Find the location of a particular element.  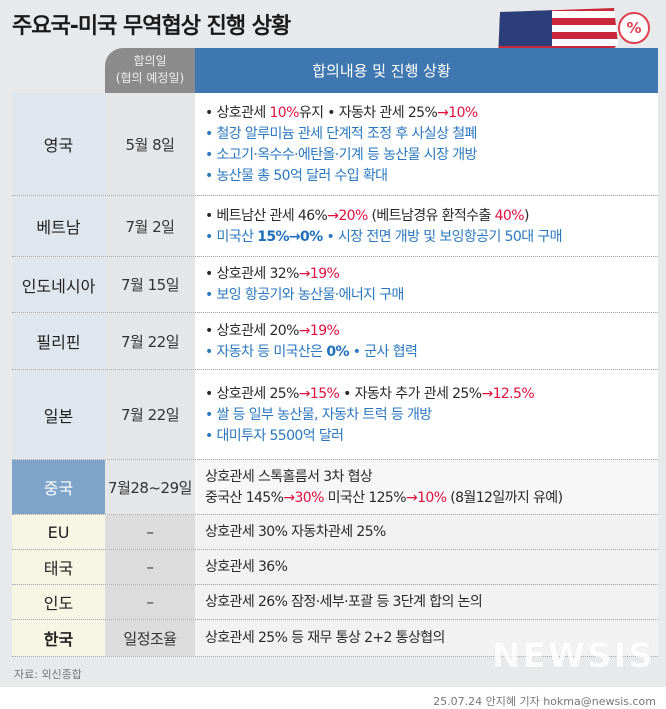

content-cell: • 상호관세 32%→19% • 보잉 항공기와 농산물·에너지 구매 is located at coordinates (426, 284).